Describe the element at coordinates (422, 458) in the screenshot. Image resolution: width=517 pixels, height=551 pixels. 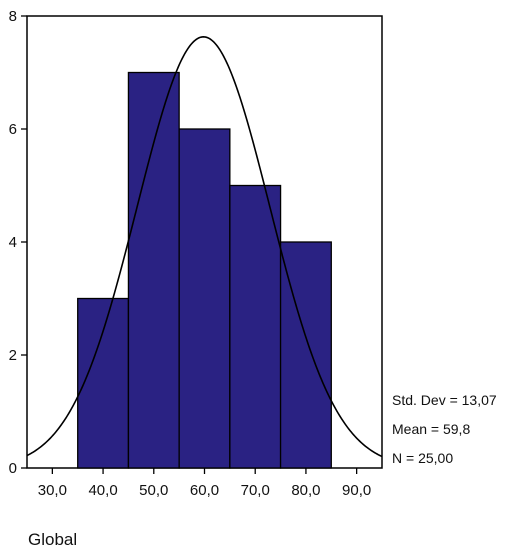
I see `stat-n: N = 25,00` at that location.